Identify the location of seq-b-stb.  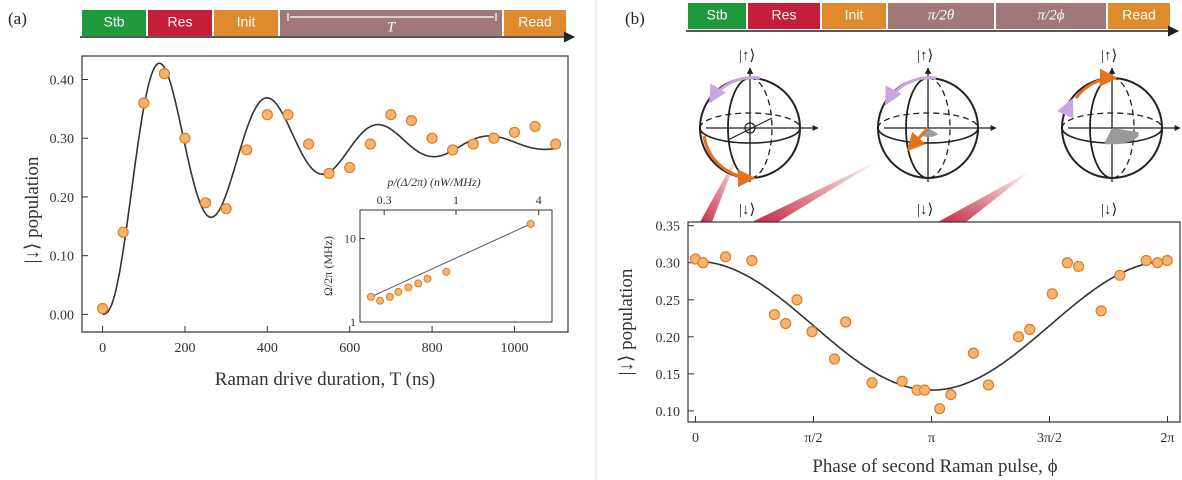
(717, 16).